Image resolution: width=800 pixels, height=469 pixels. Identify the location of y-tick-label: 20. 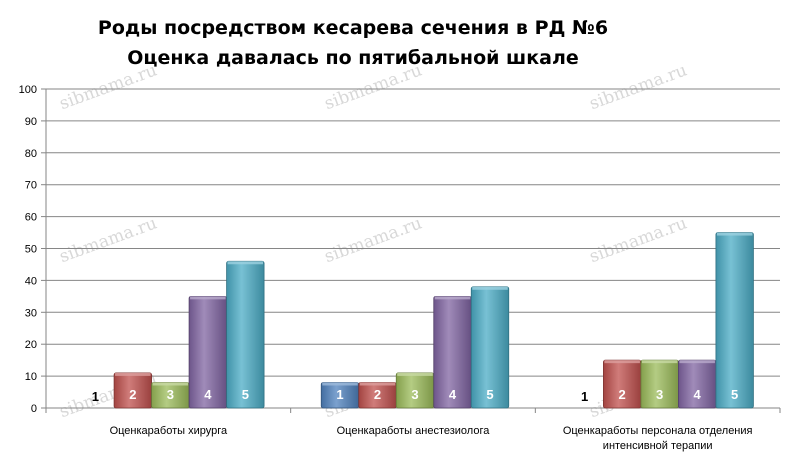
(31, 345).